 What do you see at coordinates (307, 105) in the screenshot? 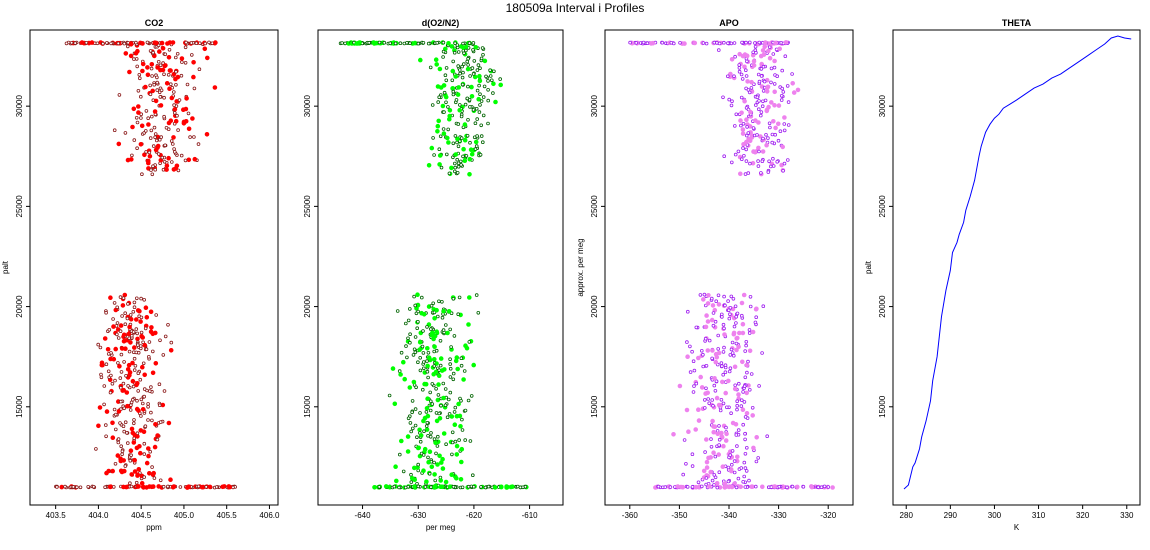
I see `y-tick-label: 30000` at bounding box center [307, 105].